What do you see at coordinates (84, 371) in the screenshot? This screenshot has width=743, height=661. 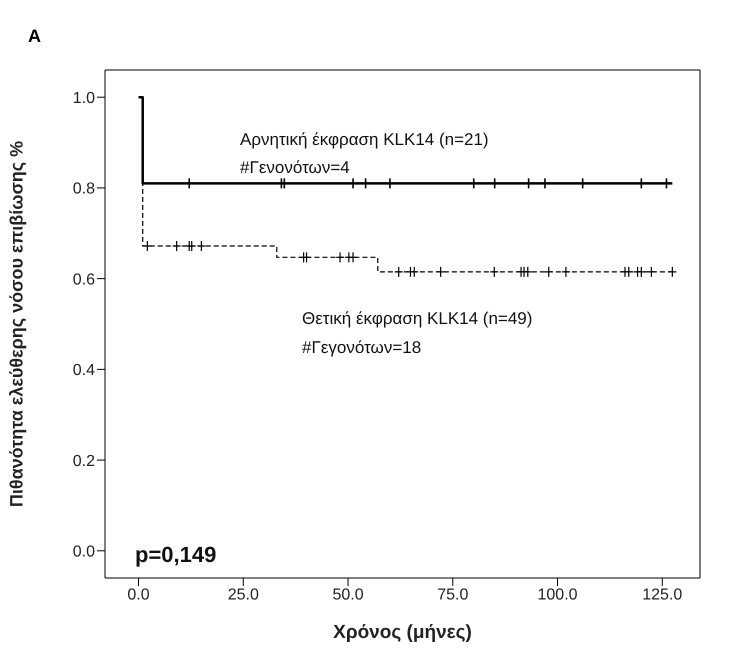 I see `y-tick-label: 0.4` at bounding box center [84, 371].